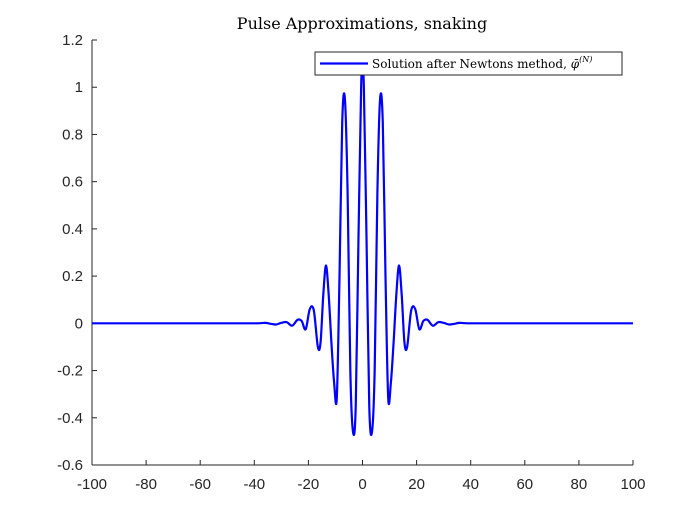  I want to click on y-tick-label: -0.6, so click(70, 465).